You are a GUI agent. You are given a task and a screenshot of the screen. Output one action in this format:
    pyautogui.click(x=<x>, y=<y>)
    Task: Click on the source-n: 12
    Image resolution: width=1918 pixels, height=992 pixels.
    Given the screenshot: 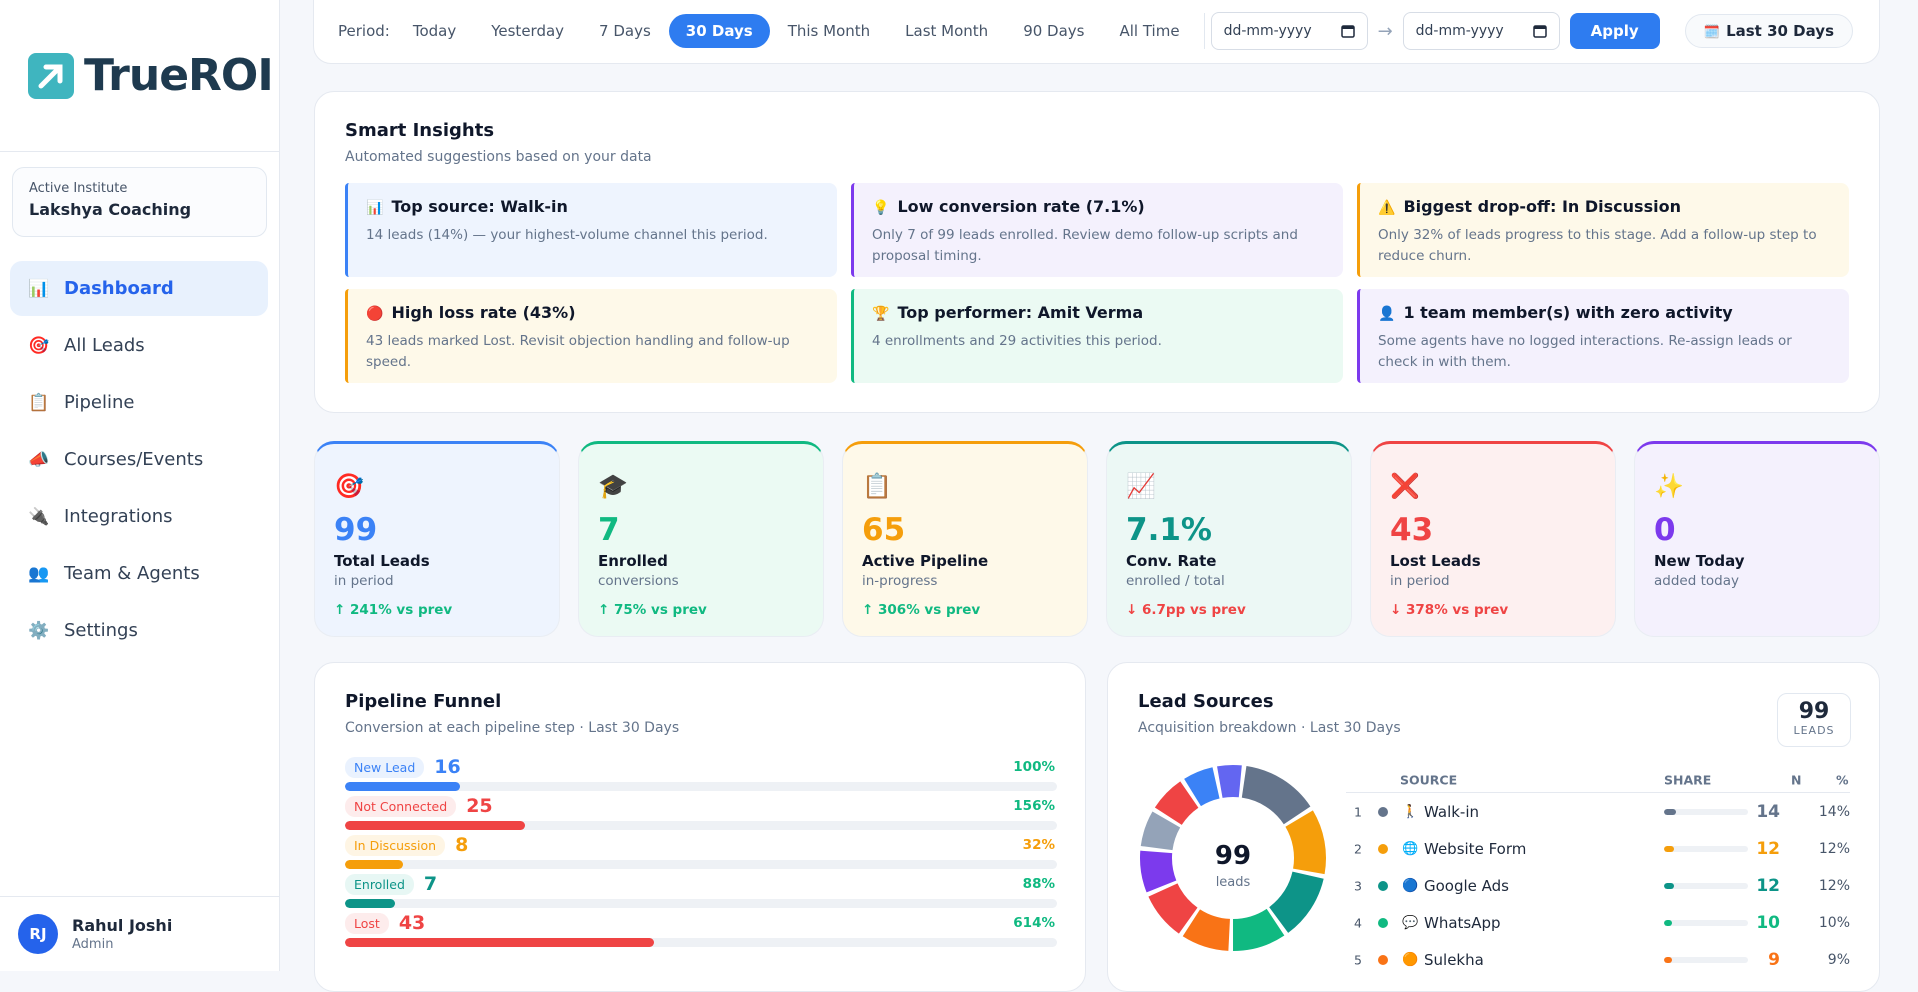 What is the action you would take?
    pyautogui.click(x=1768, y=885)
    